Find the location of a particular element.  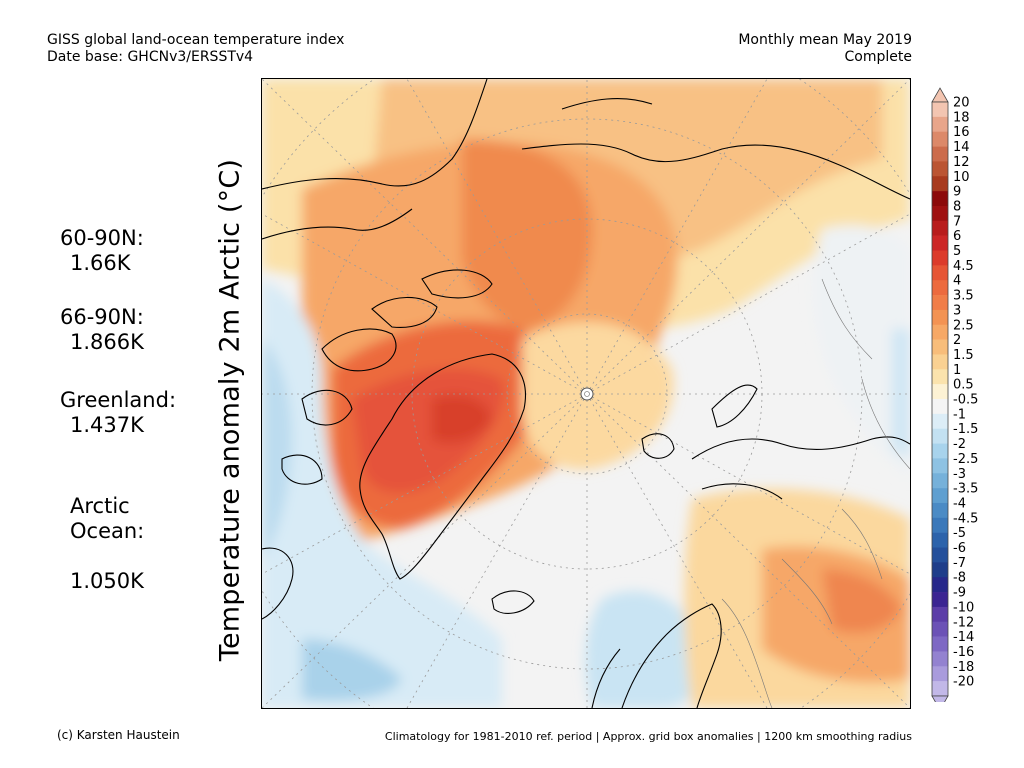

period-line-2: Complete is located at coordinates (878, 57).